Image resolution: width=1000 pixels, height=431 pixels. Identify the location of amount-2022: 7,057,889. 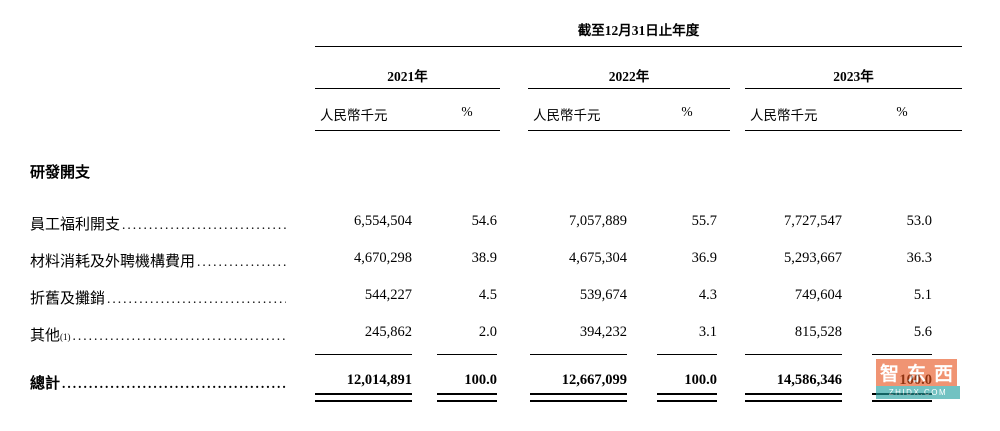
(598, 221).